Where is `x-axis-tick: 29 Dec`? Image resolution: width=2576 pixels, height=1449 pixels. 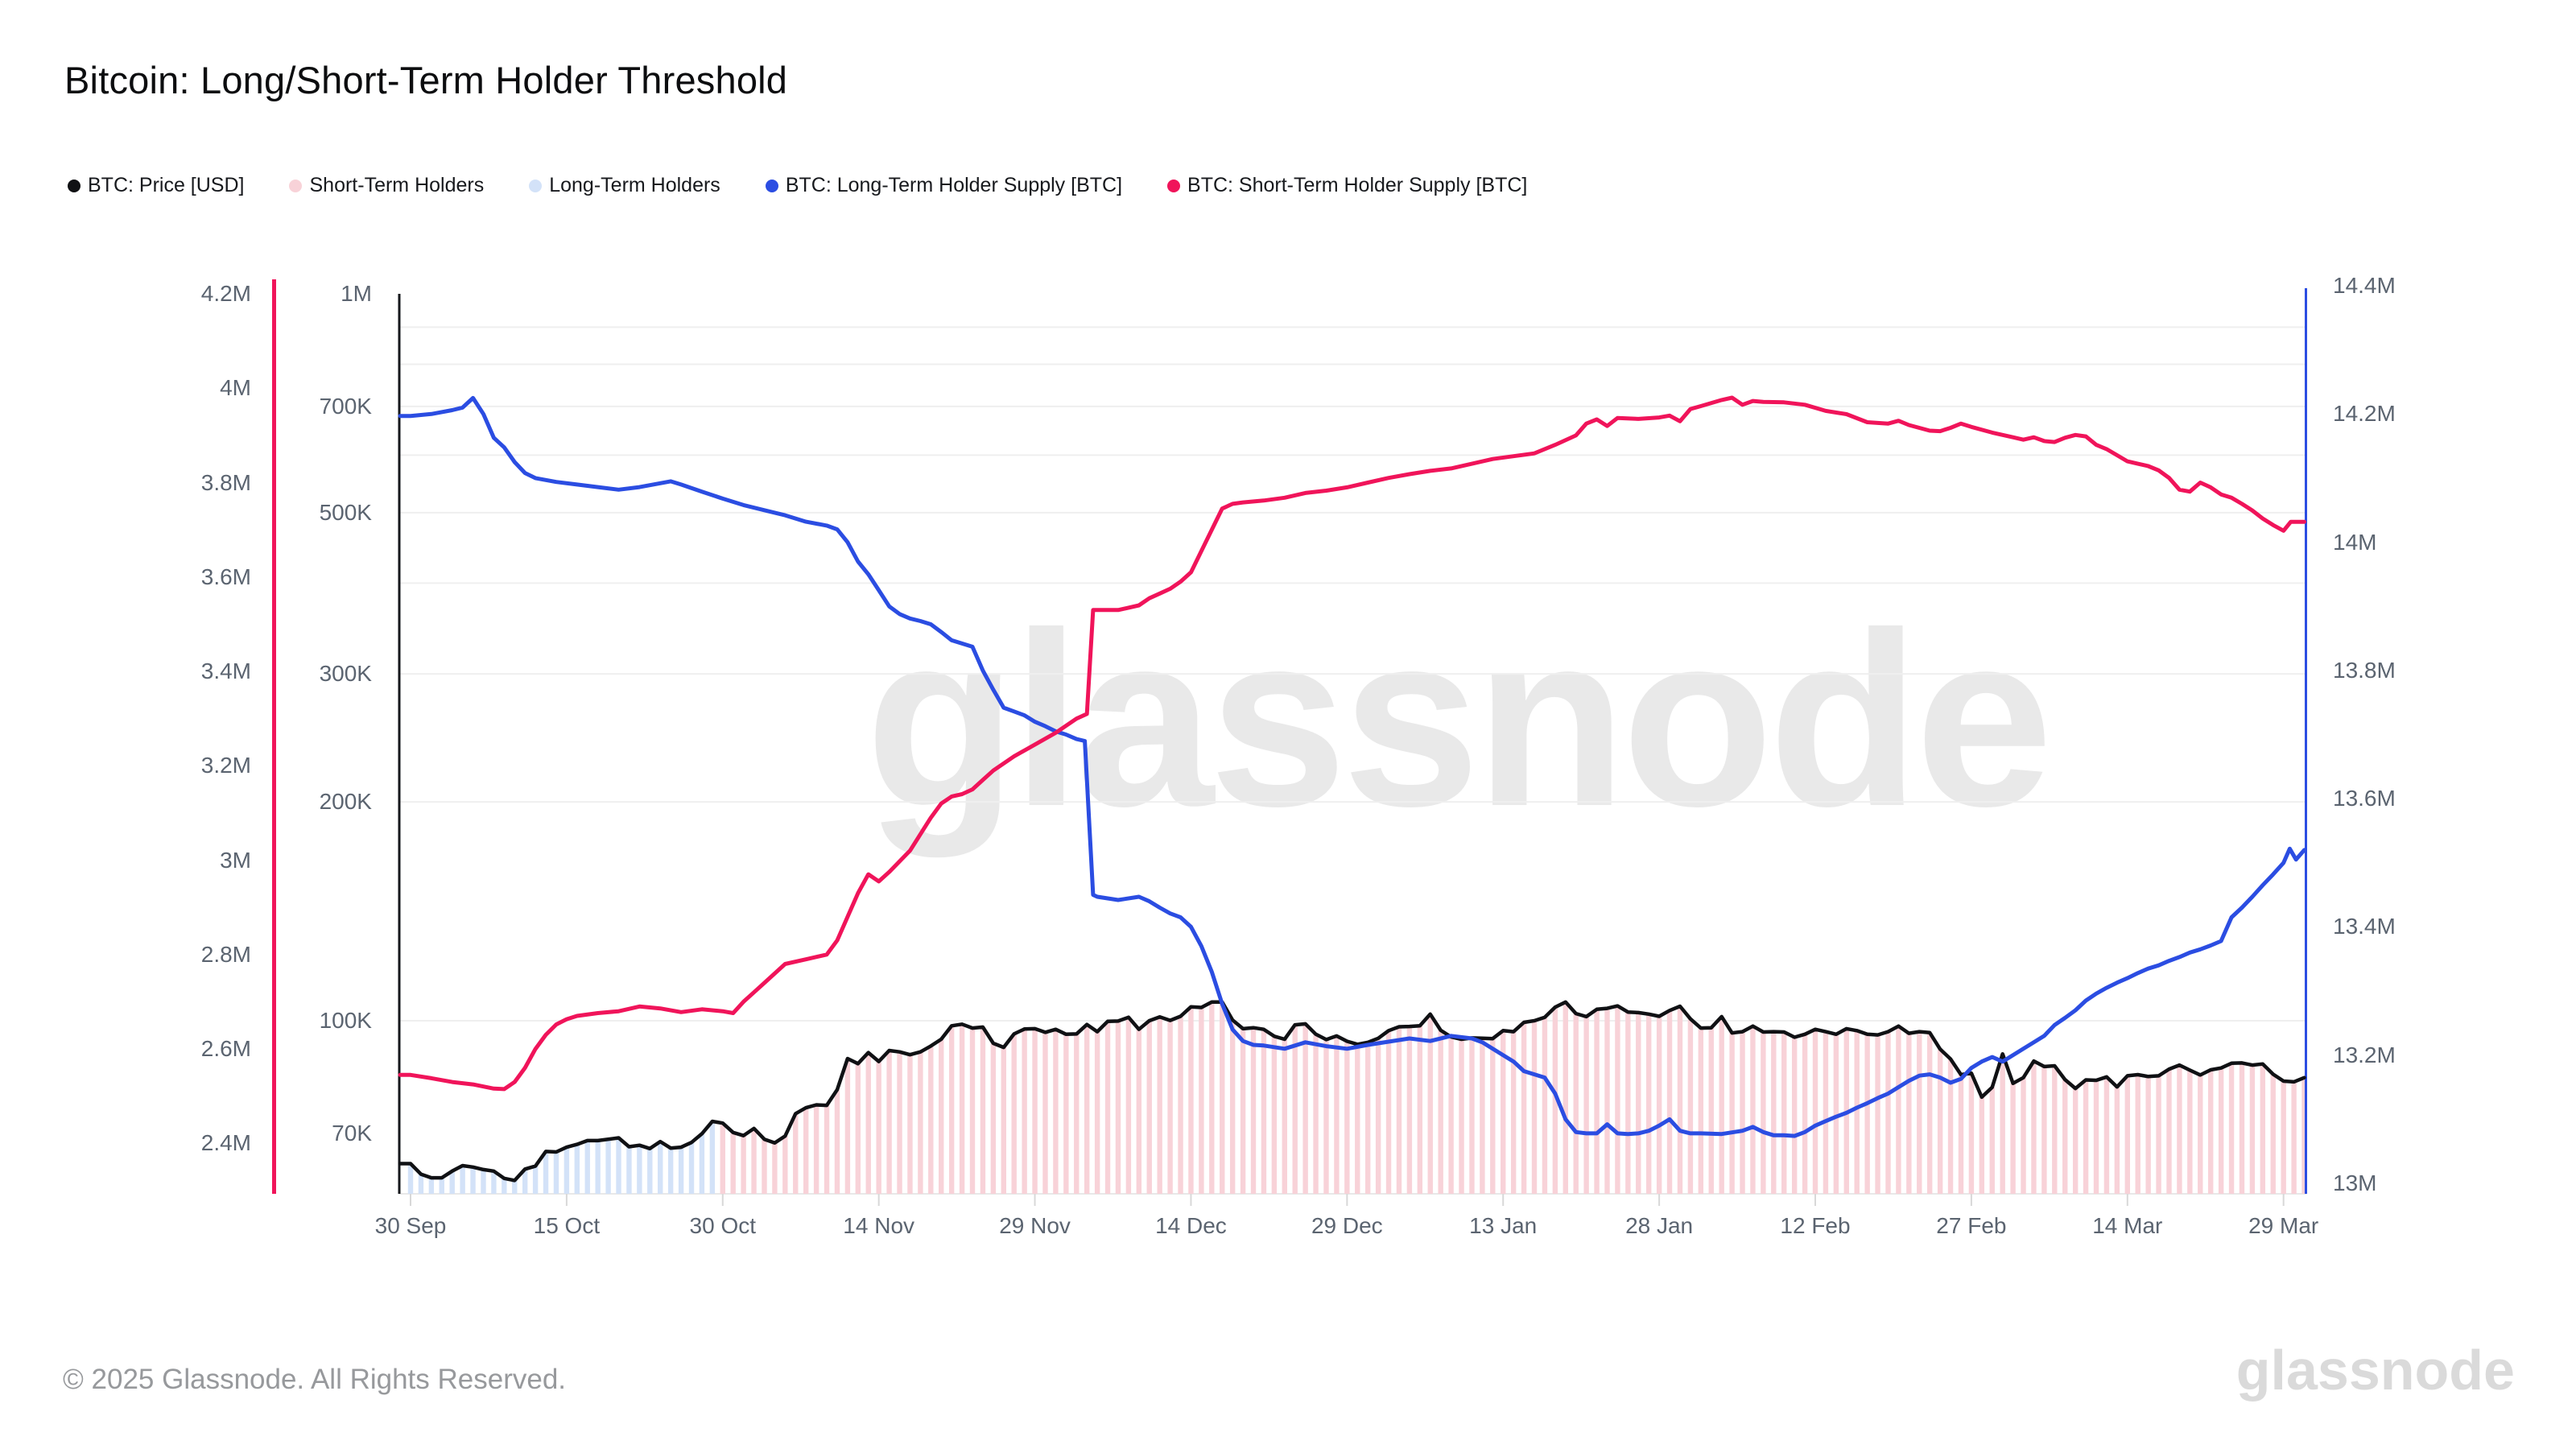 x-axis-tick: 29 Dec is located at coordinates (1347, 1225).